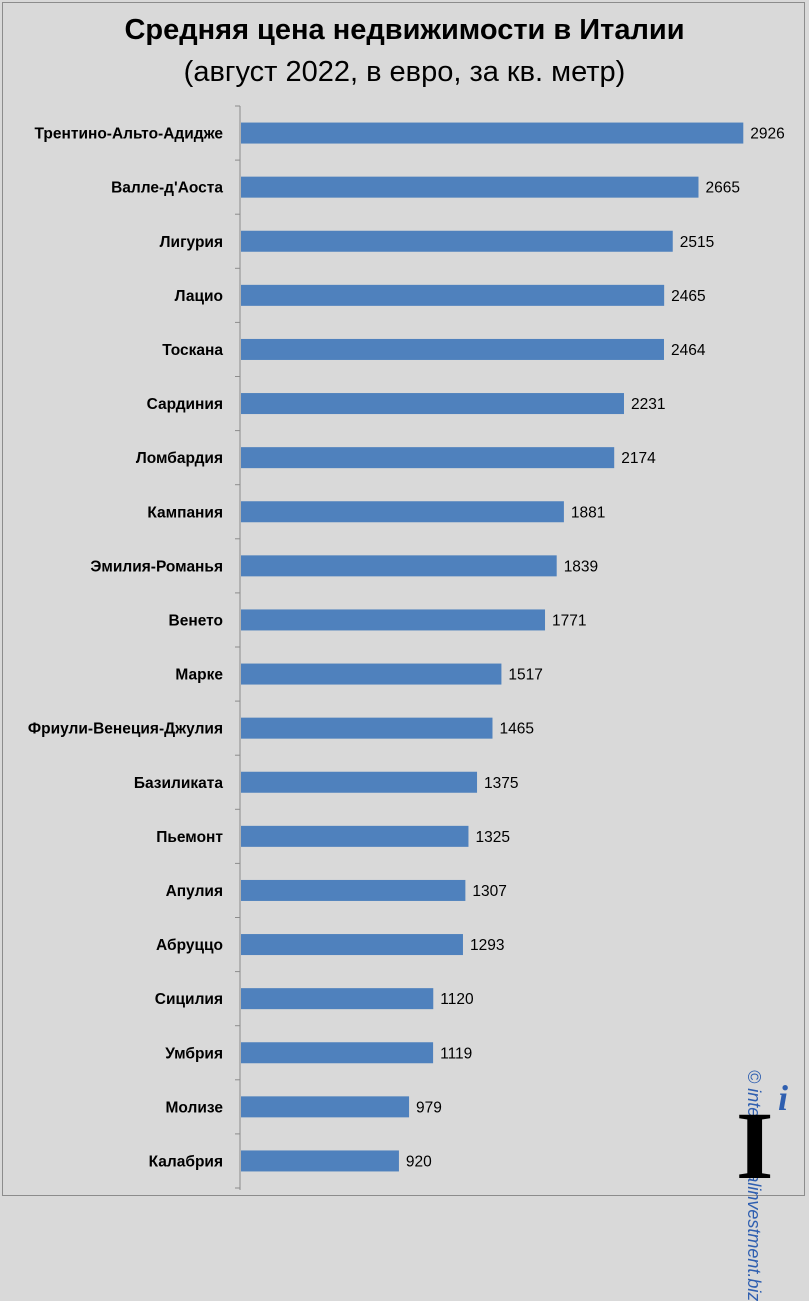 The height and width of the screenshot is (1301, 809). Describe the element at coordinates (189, 837) in the screenshot. I see `category-label: Пьемонт` at that location.